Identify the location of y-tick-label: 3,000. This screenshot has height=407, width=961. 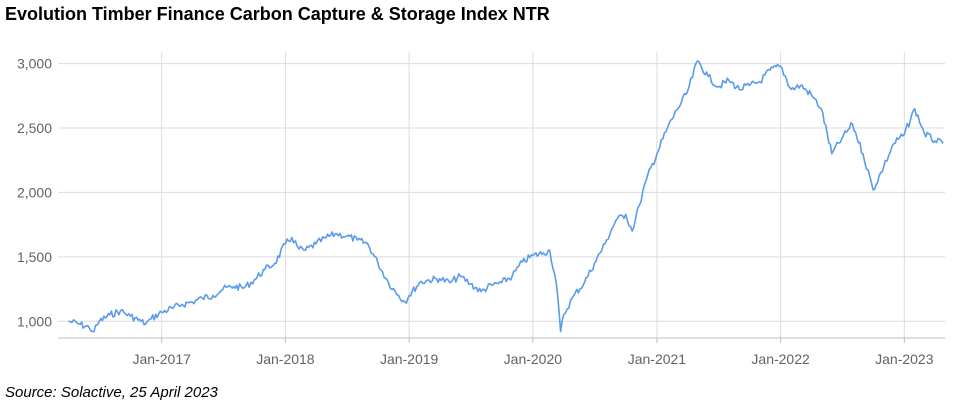
(34, 64).